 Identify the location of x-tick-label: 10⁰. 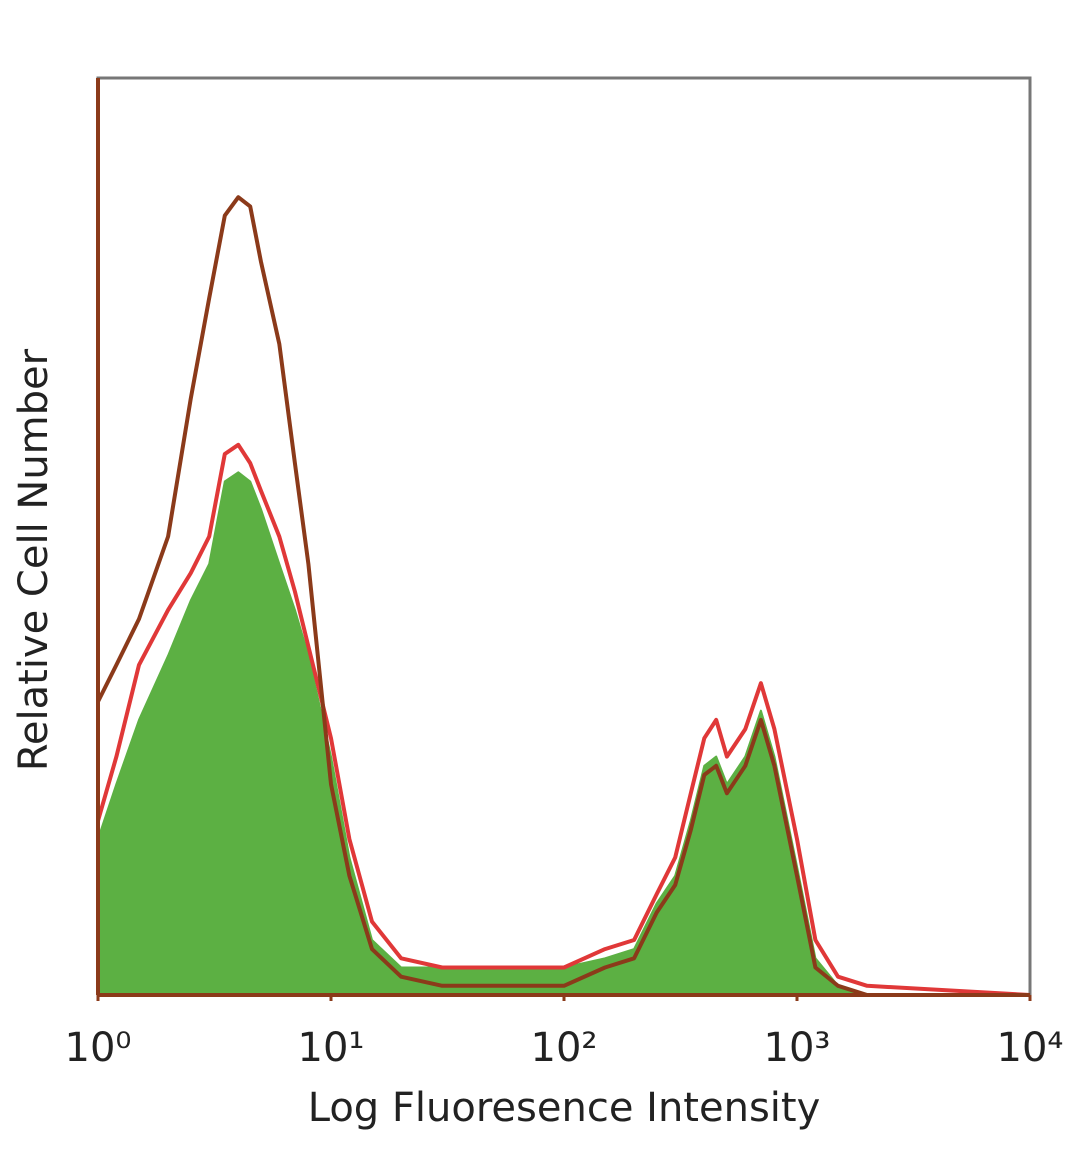
(98, 1048).